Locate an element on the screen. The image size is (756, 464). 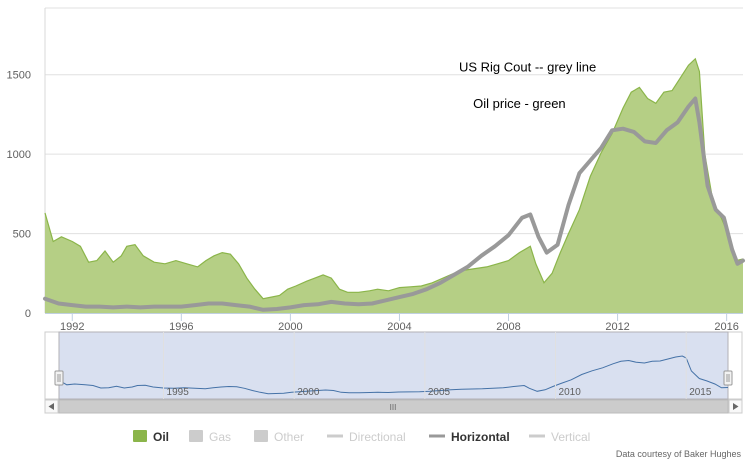
legend-item-oil: Oil is located at coordinates (151, 437).